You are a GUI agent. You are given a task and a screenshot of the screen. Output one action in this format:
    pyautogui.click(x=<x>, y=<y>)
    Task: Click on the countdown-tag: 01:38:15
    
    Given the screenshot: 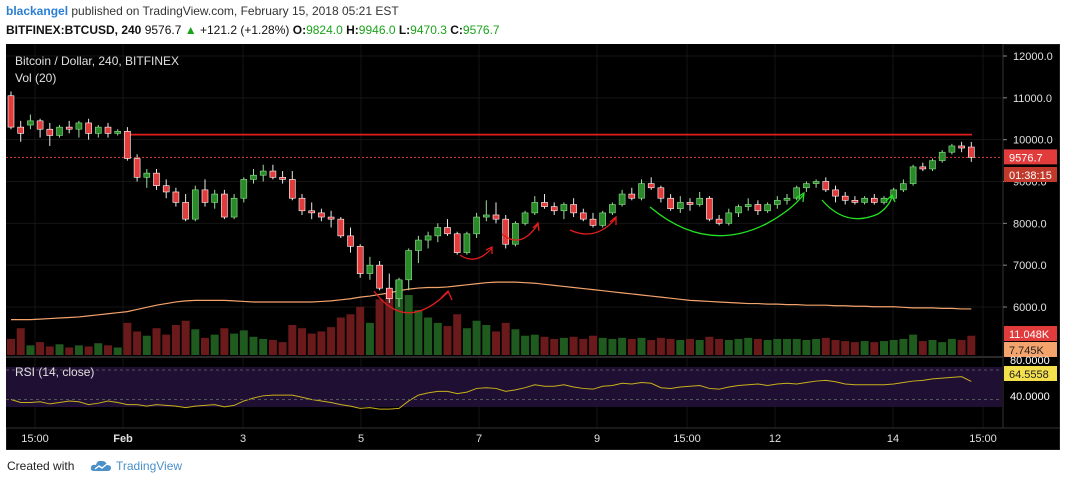 What is the action you would take?
    pyautogui.click(x=1030, y=174)
    